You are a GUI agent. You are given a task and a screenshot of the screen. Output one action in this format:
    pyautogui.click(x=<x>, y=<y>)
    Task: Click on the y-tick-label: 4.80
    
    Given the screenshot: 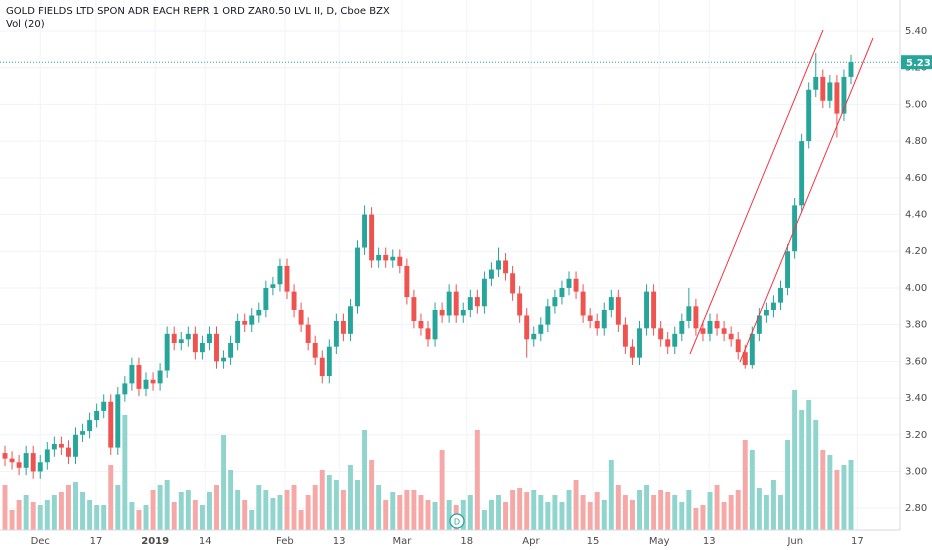 What is the action you would take?
    pyautogui.click(x=916, y=141)
    